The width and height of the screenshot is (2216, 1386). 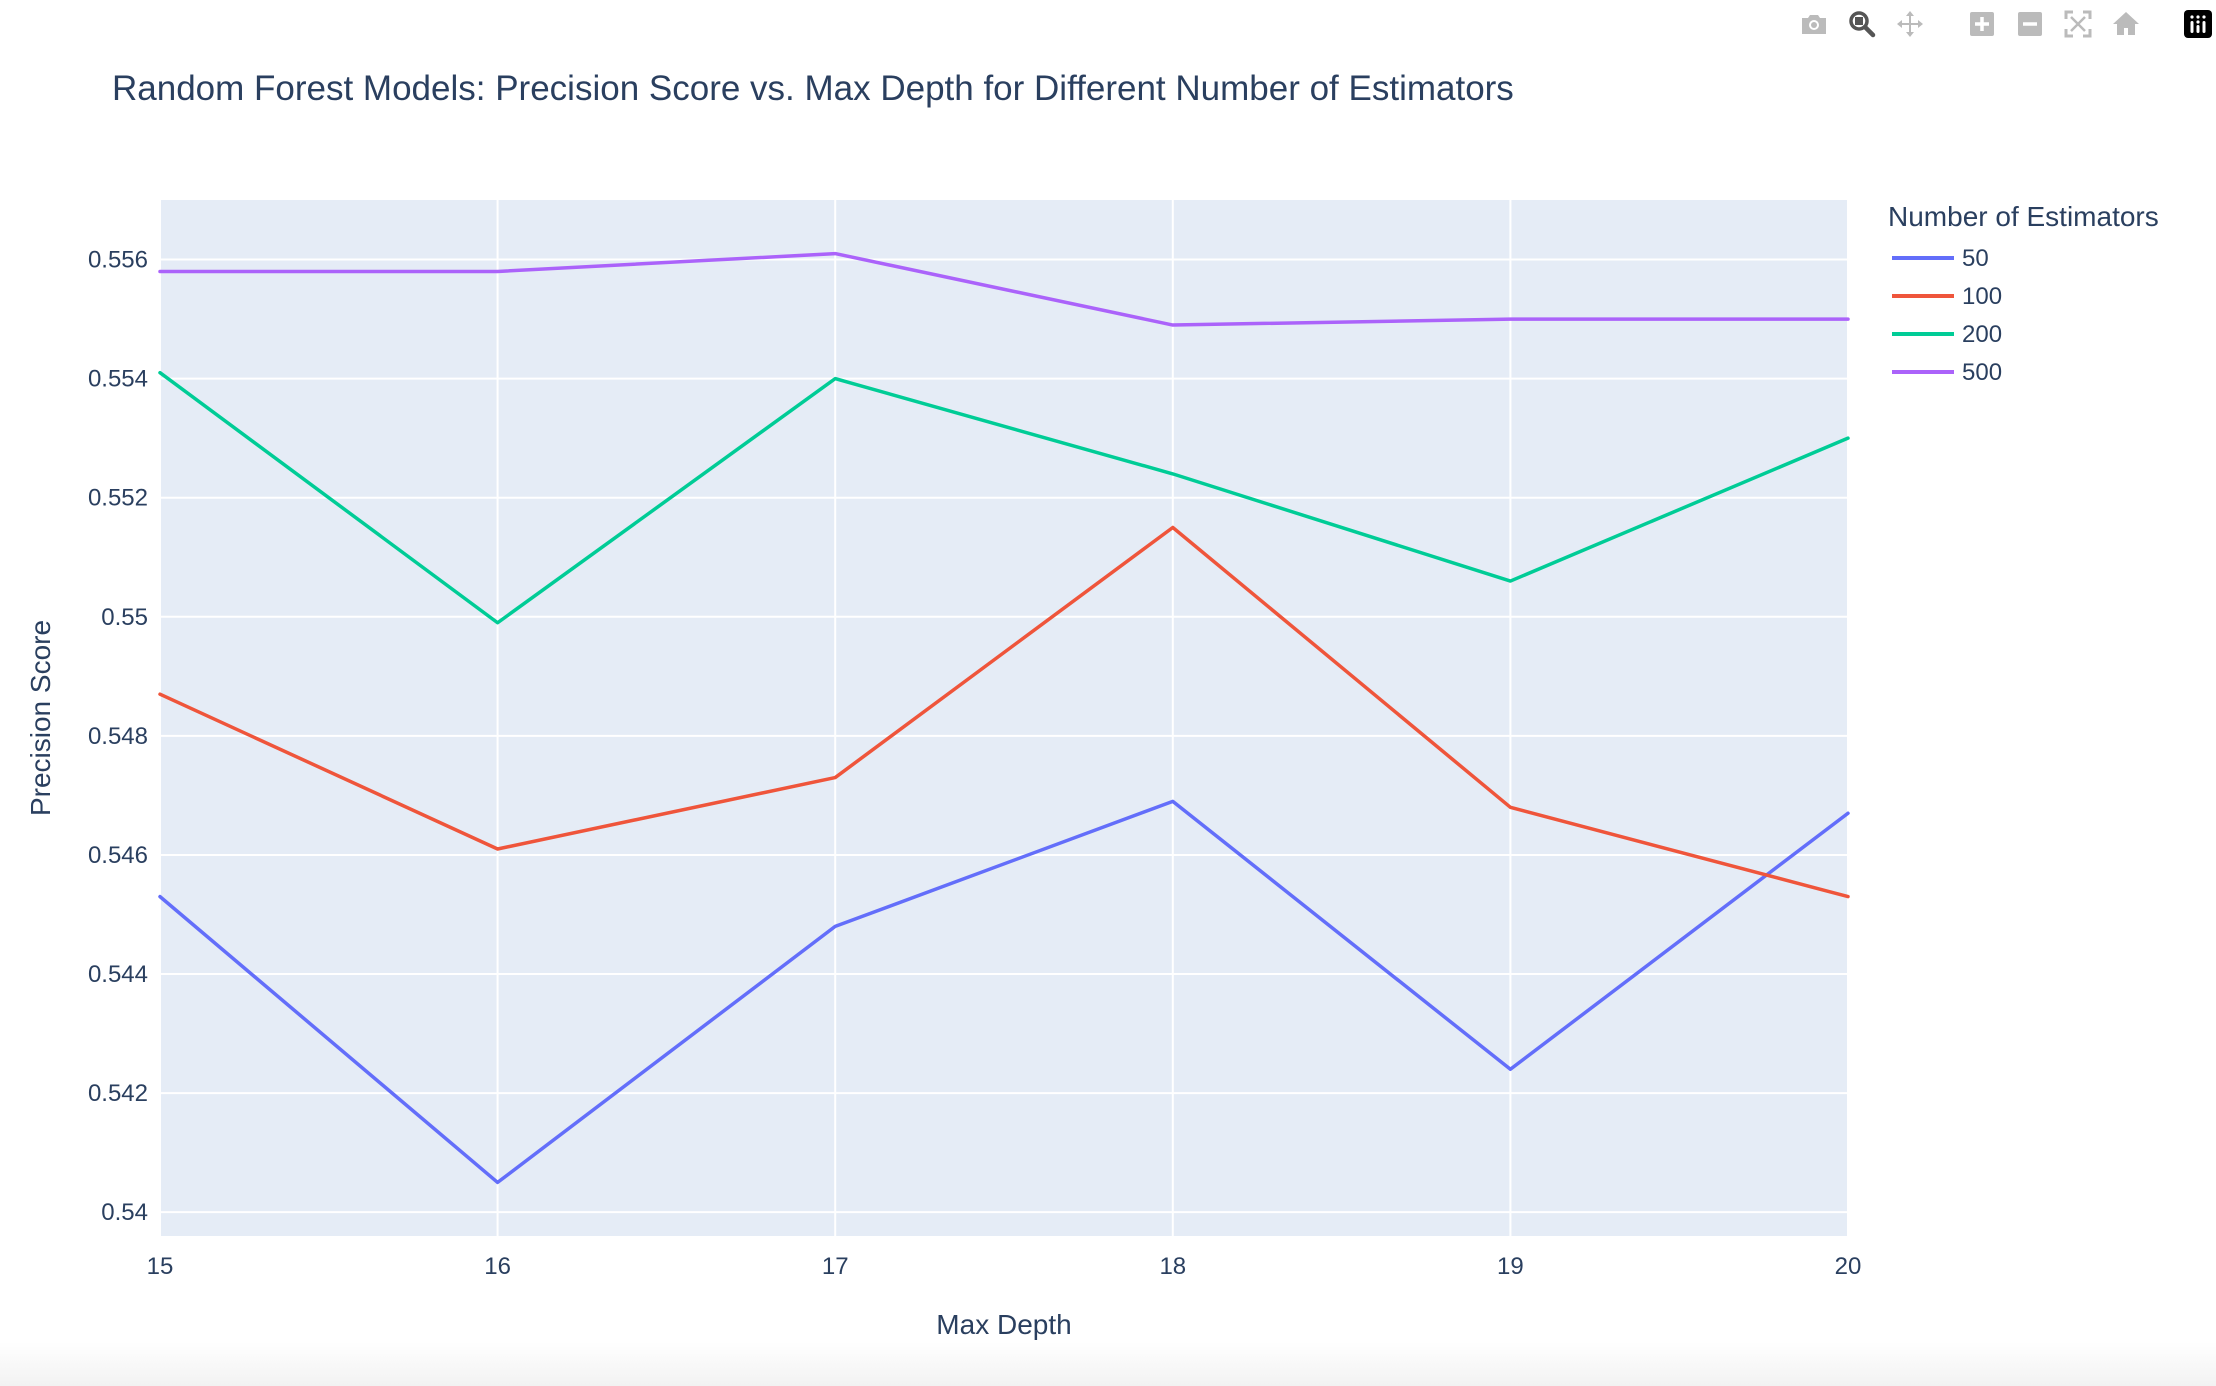 I want to click on zoom-in-button, so click(x=1982, y=24).